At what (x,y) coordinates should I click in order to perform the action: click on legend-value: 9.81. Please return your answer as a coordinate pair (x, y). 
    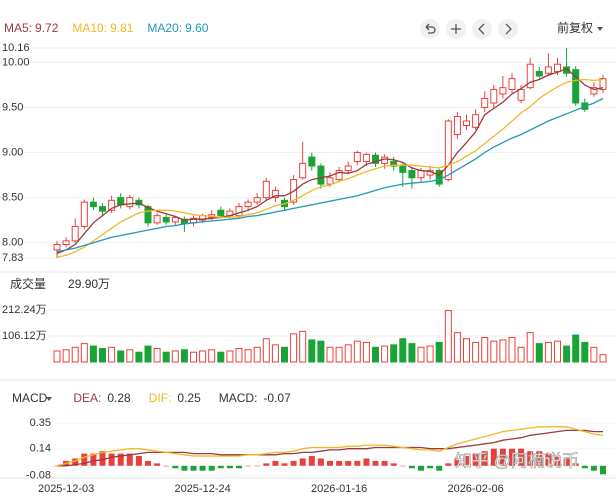
    Looking at the image, I should click on (122, 28).